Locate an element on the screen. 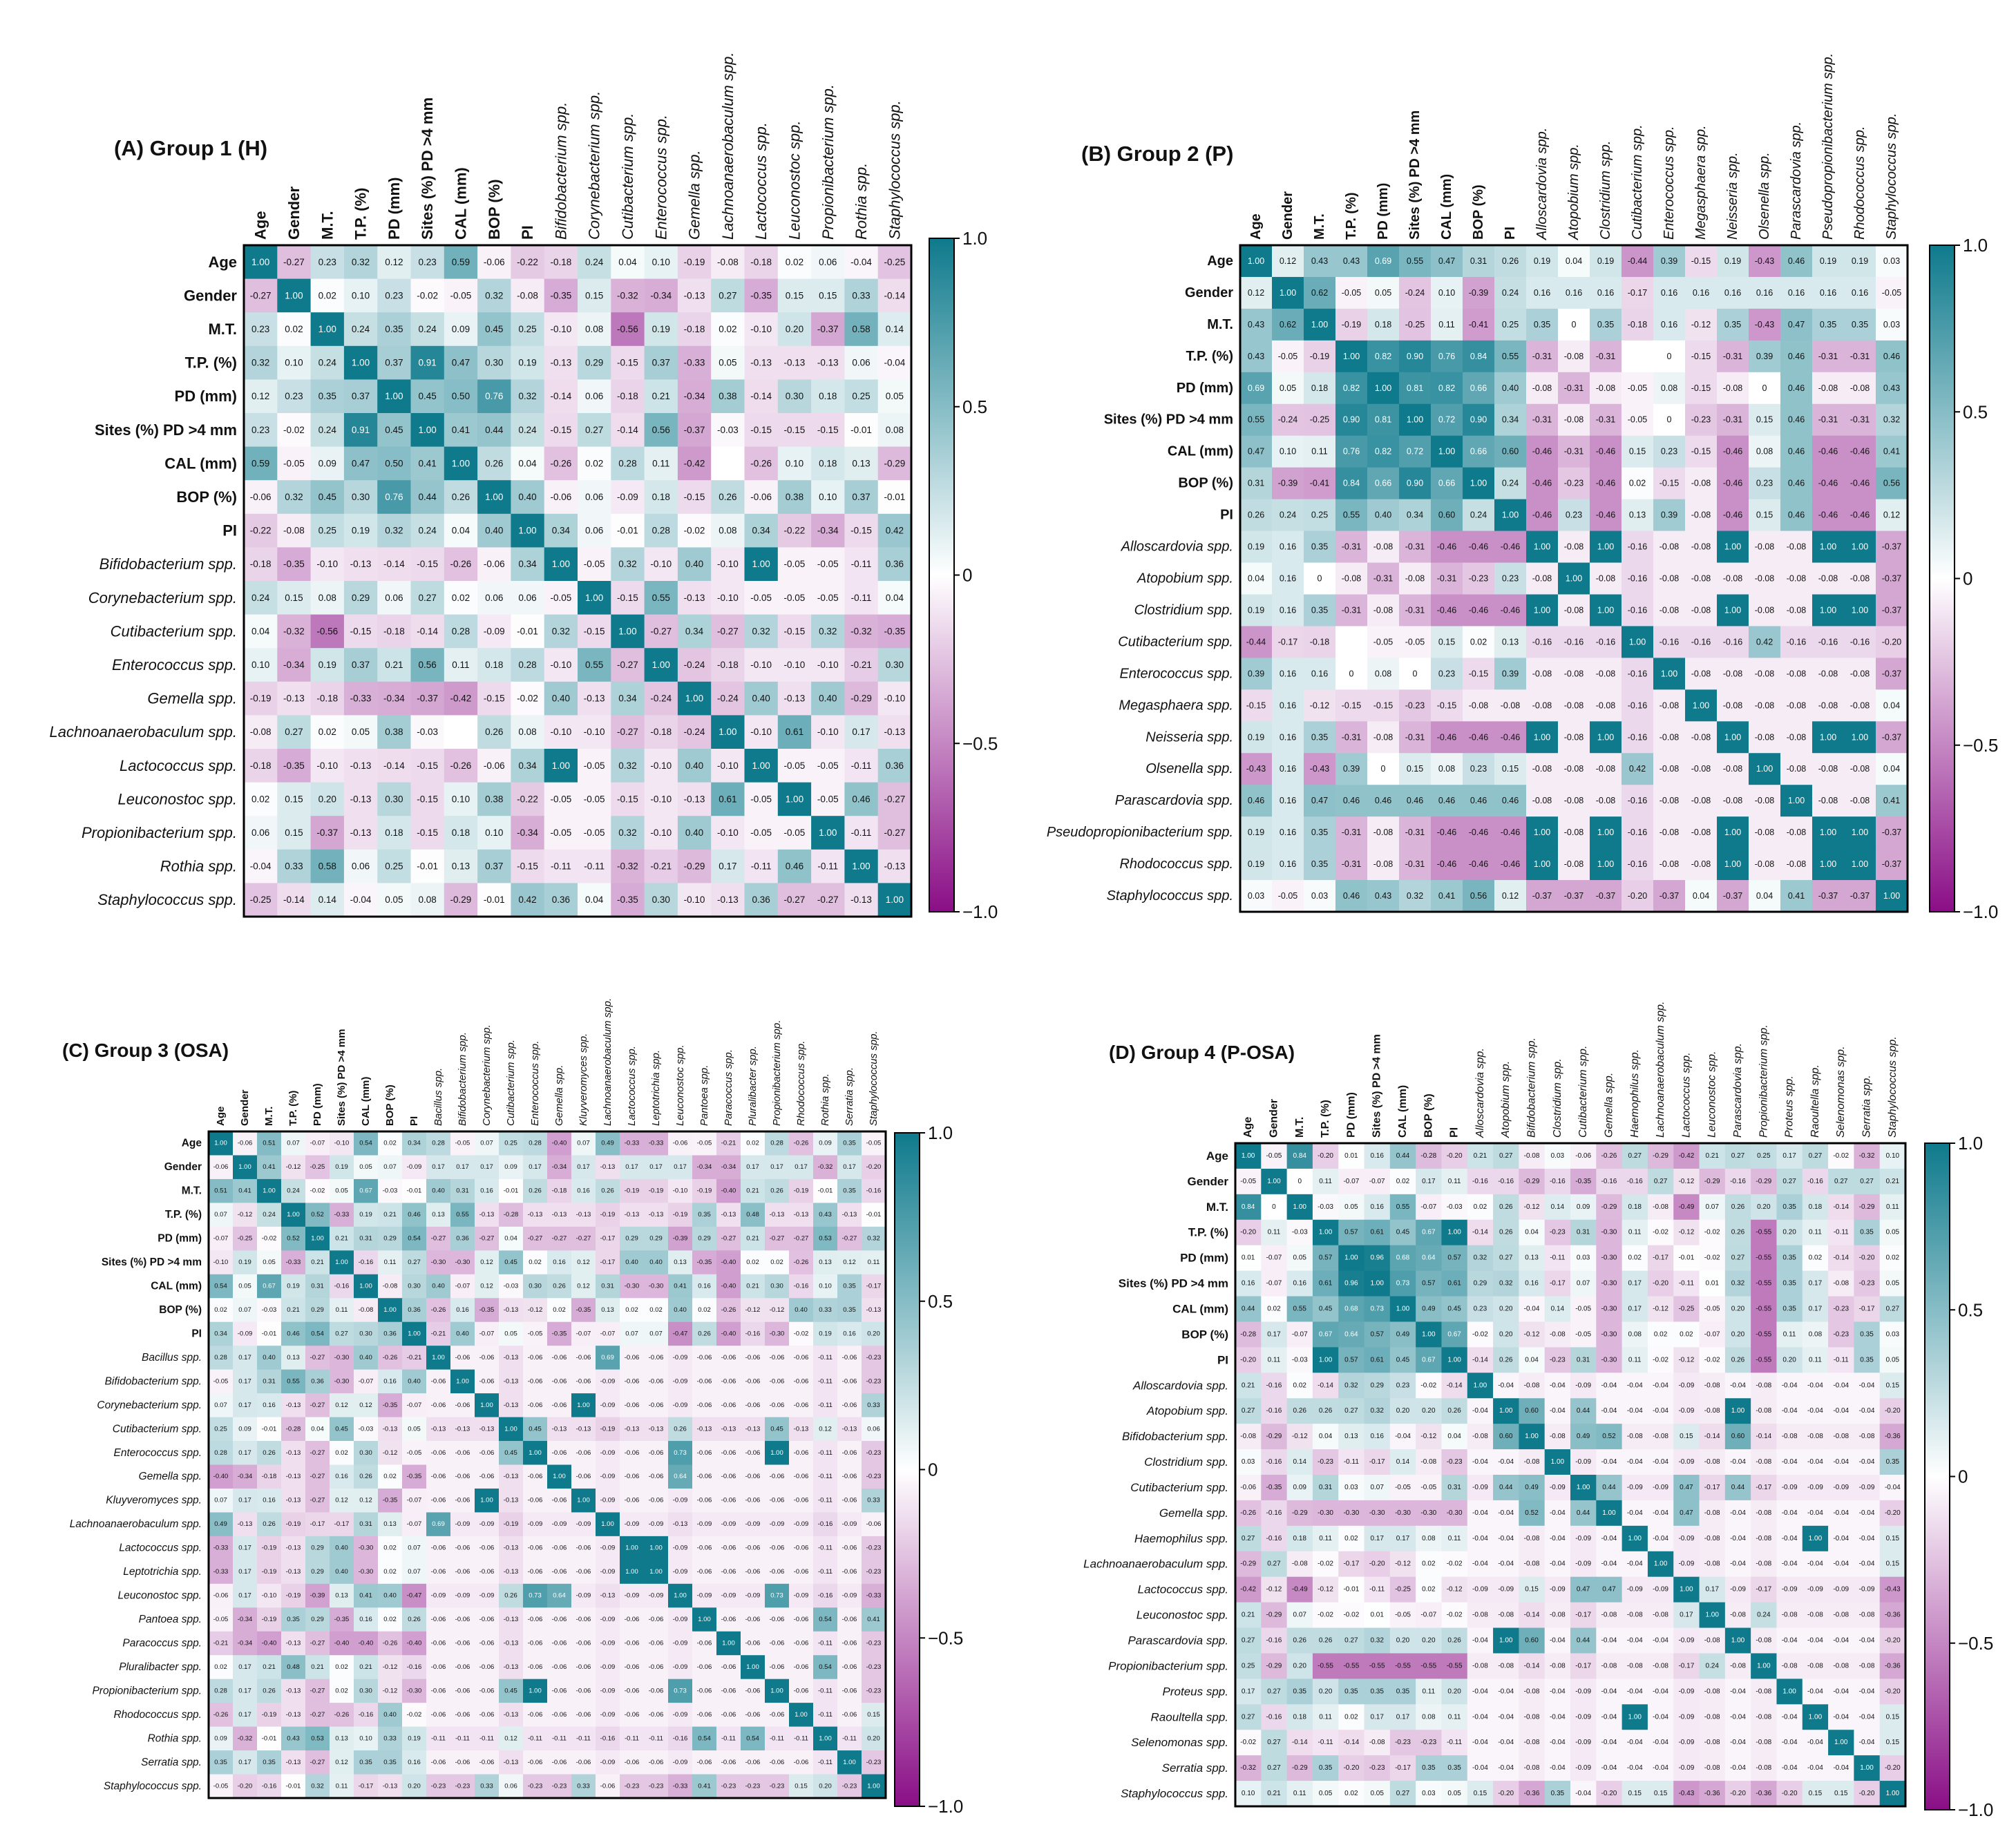 This screenshot has width=2016, height=1845. cell-value-label: 0.13 is located at coordinates (341, 1596).